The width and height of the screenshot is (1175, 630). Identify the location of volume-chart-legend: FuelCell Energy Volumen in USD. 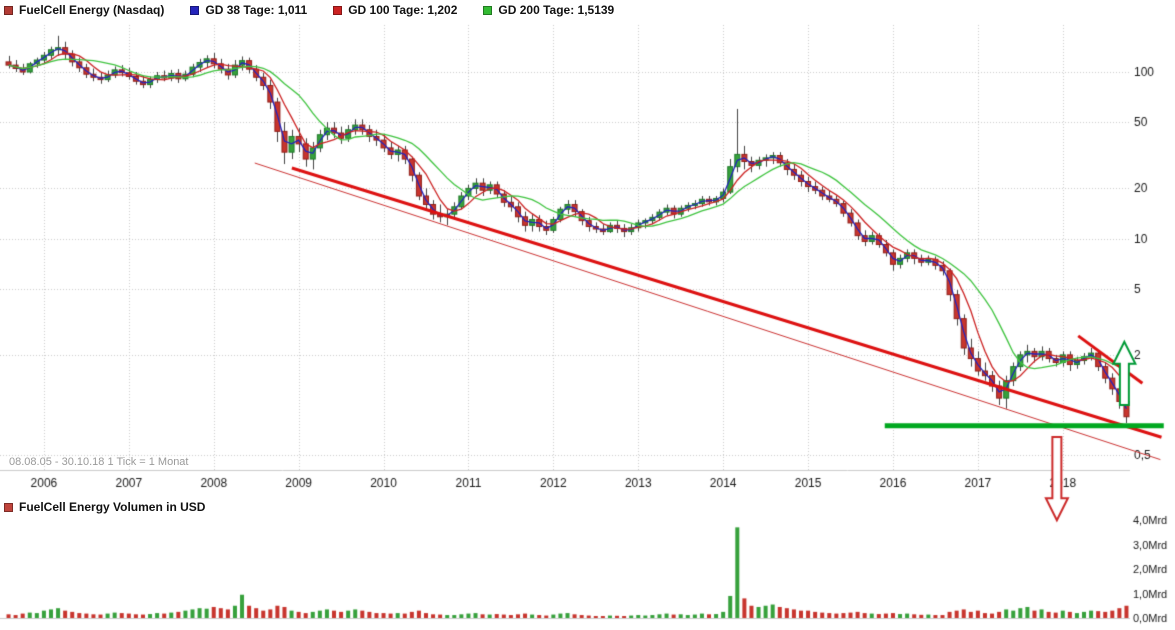
(104, 507).